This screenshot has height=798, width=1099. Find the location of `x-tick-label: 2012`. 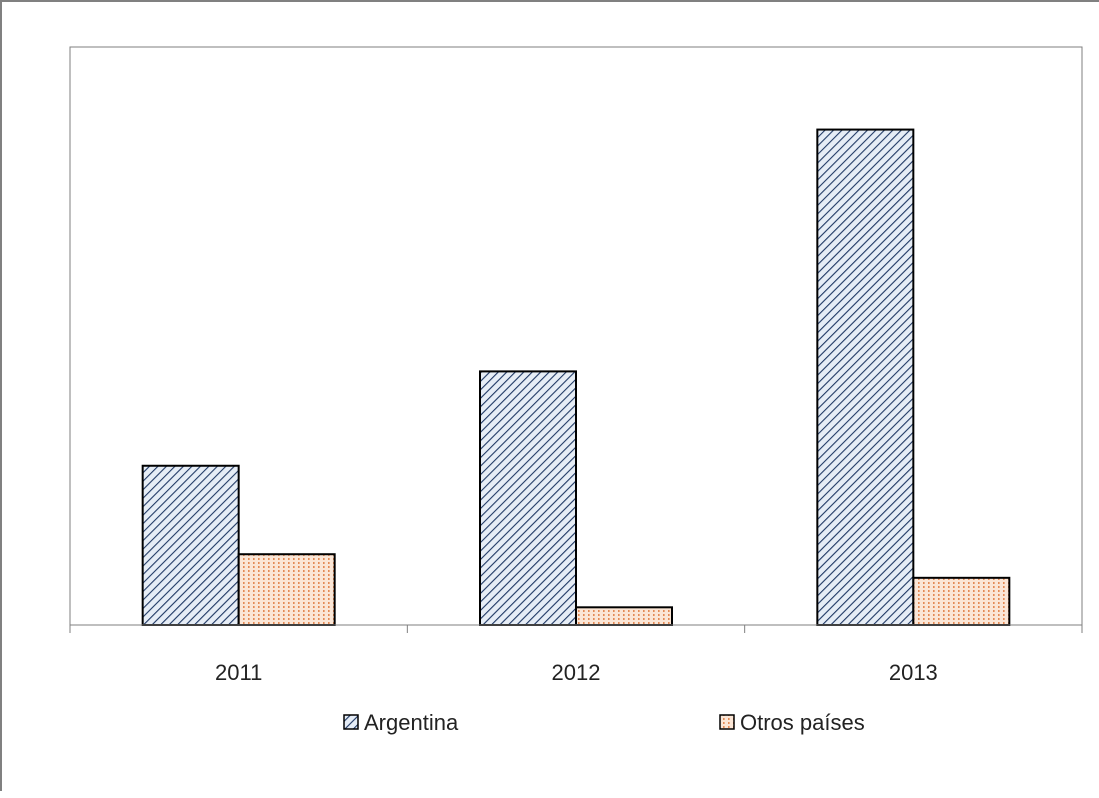

x-tick-label: 2012 is located at coordinates (576, 672).